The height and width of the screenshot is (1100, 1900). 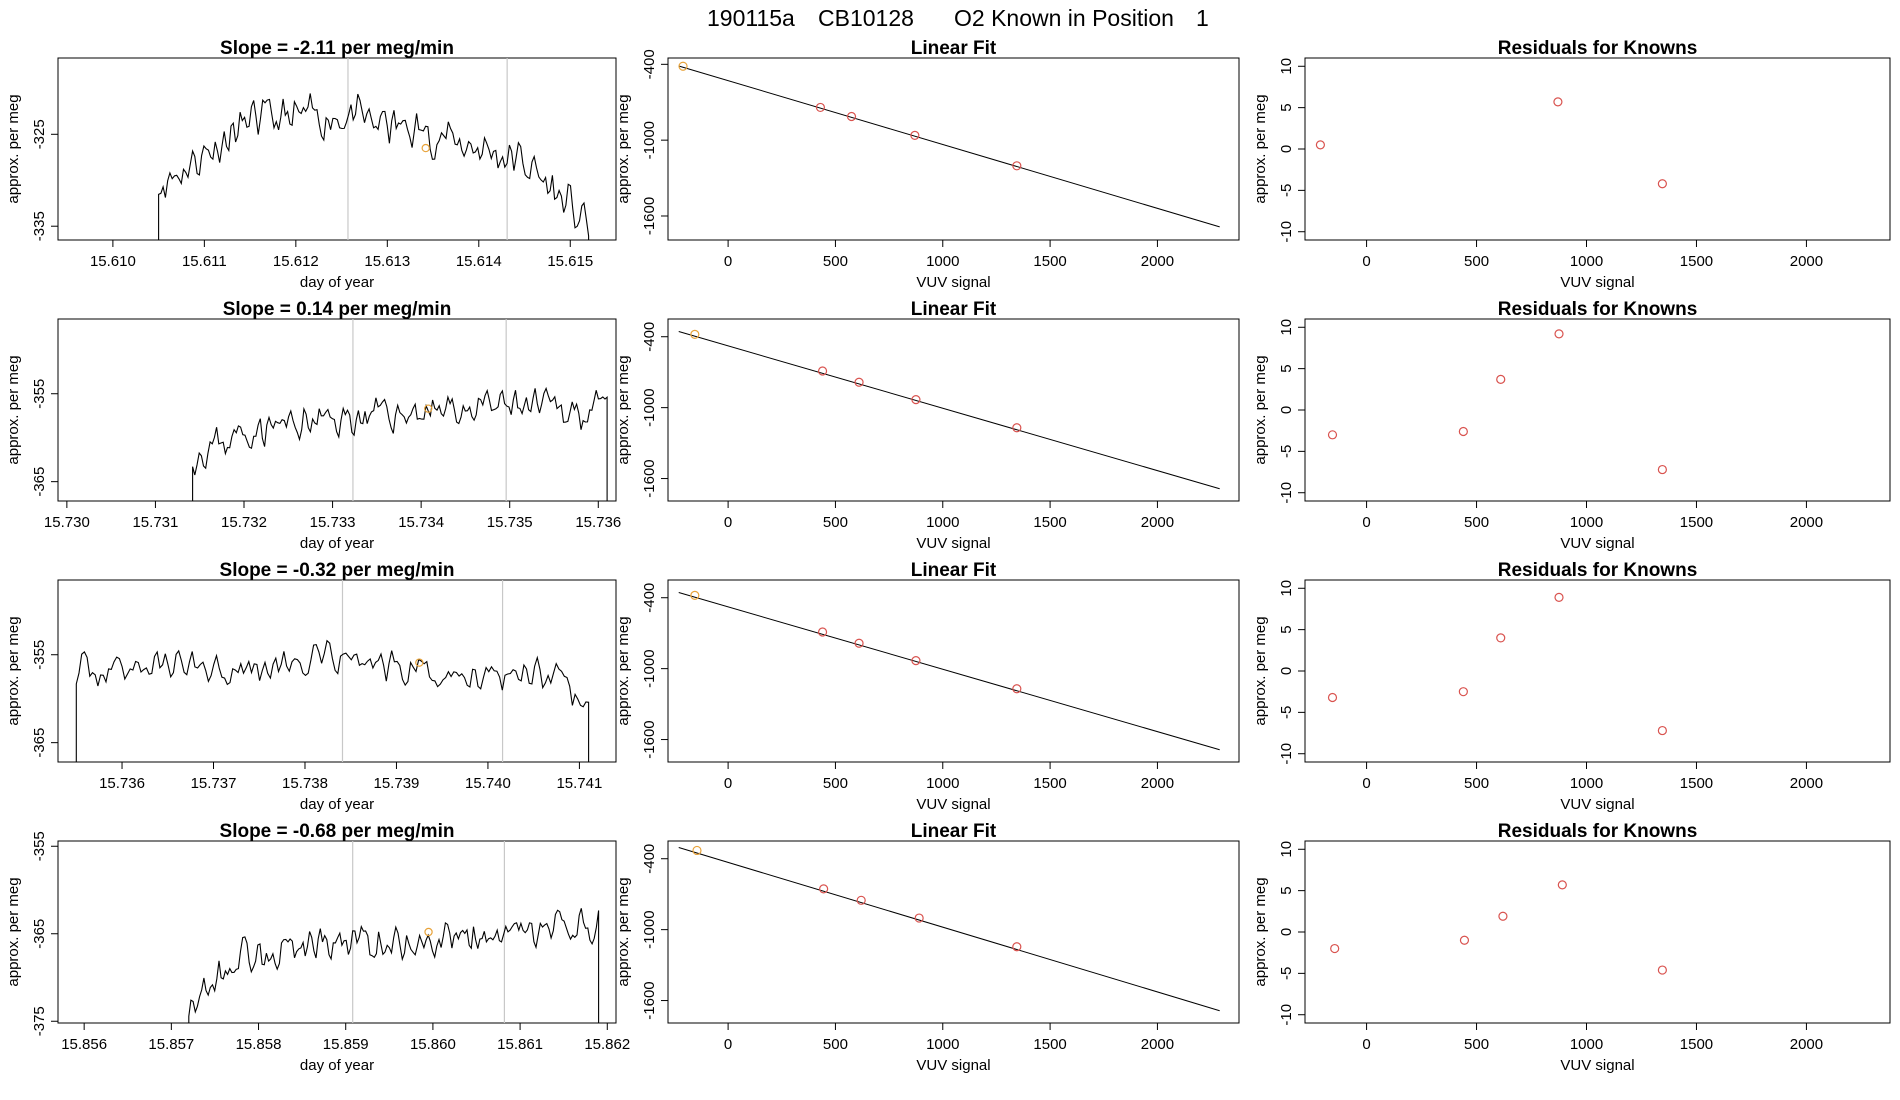 I want to click on y-tick-label: 5, so click(x=1286, y=629).